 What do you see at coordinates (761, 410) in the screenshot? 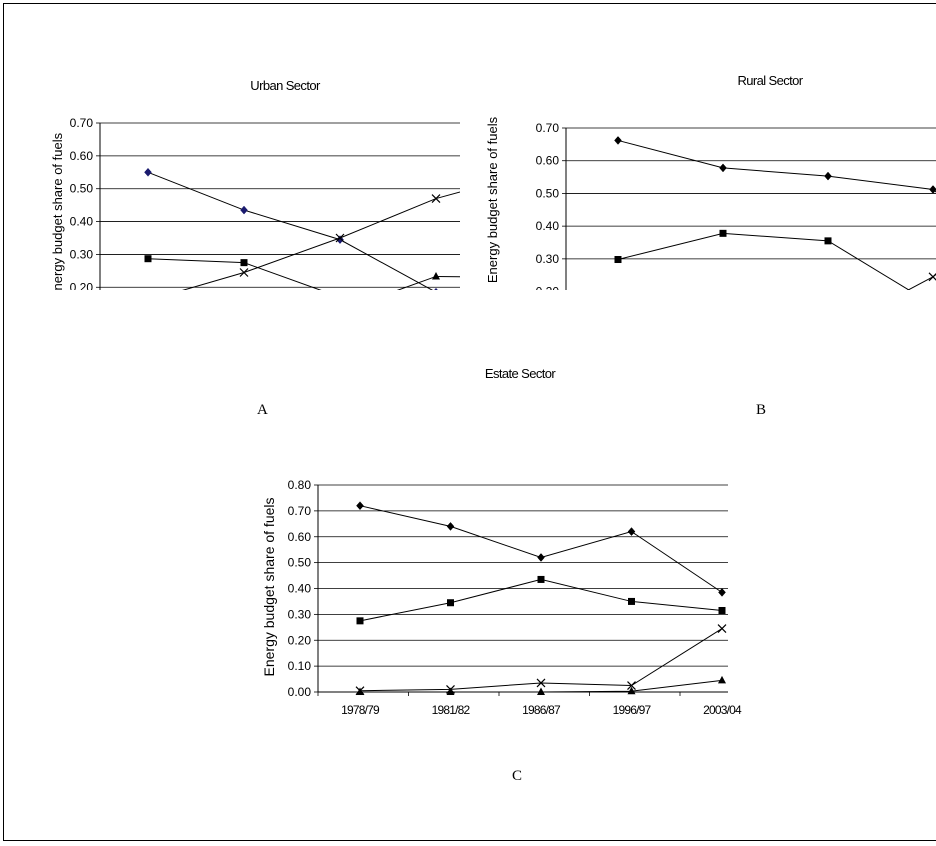
I see `panel-label-b: B` at bounding box center [761, 410].